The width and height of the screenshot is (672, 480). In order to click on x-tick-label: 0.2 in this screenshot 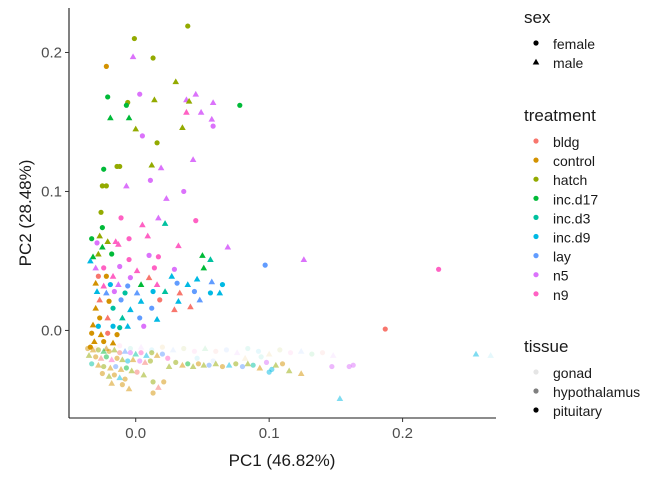, I will do `click(402, 433)`.